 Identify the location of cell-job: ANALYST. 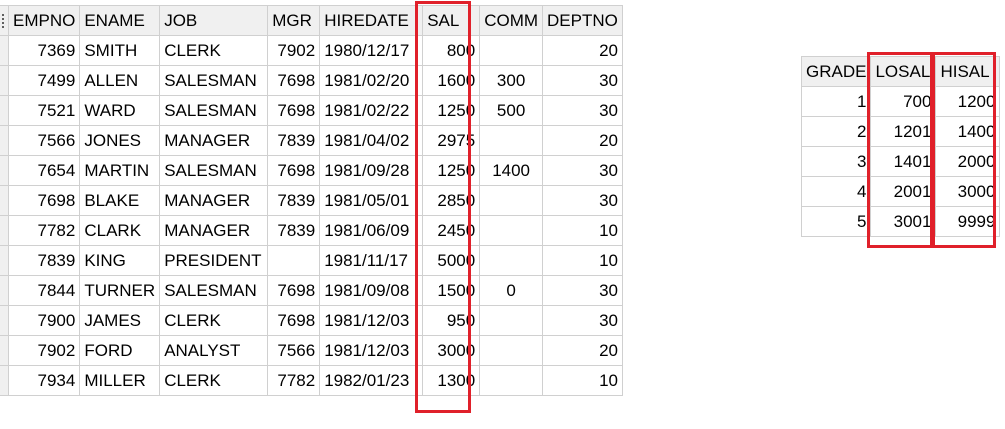
(214, 350).